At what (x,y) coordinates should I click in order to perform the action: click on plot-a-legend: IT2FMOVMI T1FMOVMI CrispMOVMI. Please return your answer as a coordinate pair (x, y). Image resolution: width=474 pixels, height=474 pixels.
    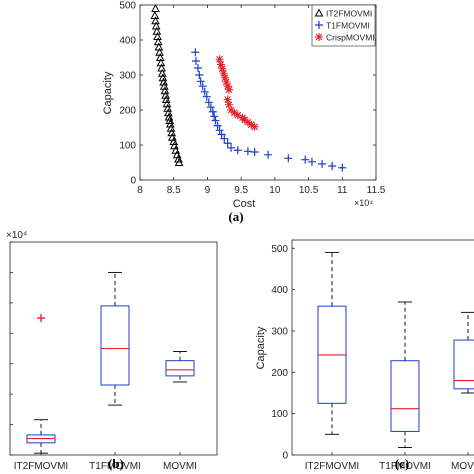
    Looking at the image, I should click on (343, 25).